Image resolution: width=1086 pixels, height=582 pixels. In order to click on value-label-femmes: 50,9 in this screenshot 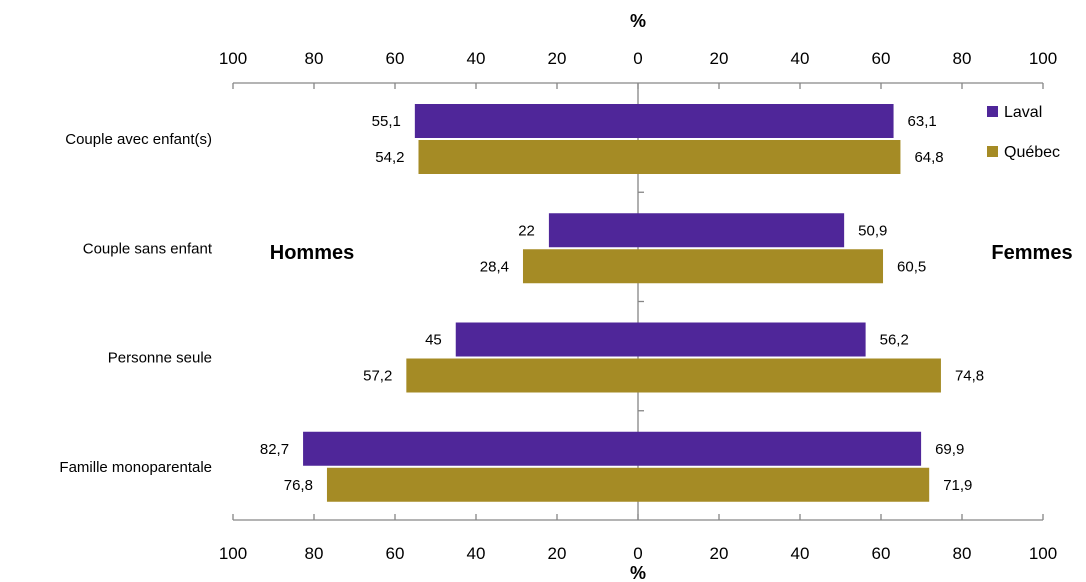, I will do `click(872, 230)`.